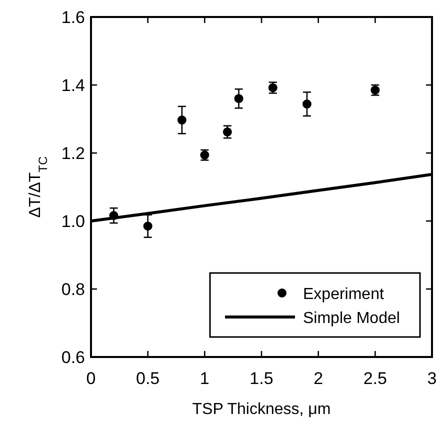 Image resolution: width=441 pixels, height=426 pixels. What do you see at coordinates (375, 378) in the screenshot?
I see `x-tick-label: 2.5` at bounding box center [375, 378].